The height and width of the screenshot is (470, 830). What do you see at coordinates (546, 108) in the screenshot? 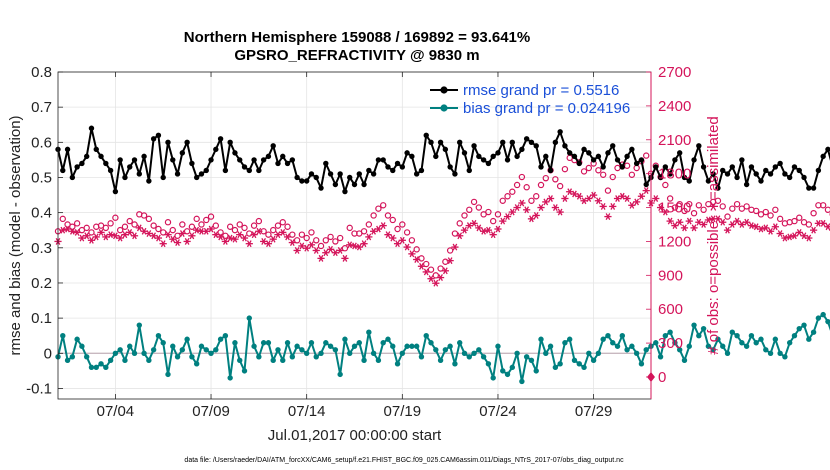
I see `legend-bias-label: bias grand pr = 0.024196` at bounding box center [546, 108].